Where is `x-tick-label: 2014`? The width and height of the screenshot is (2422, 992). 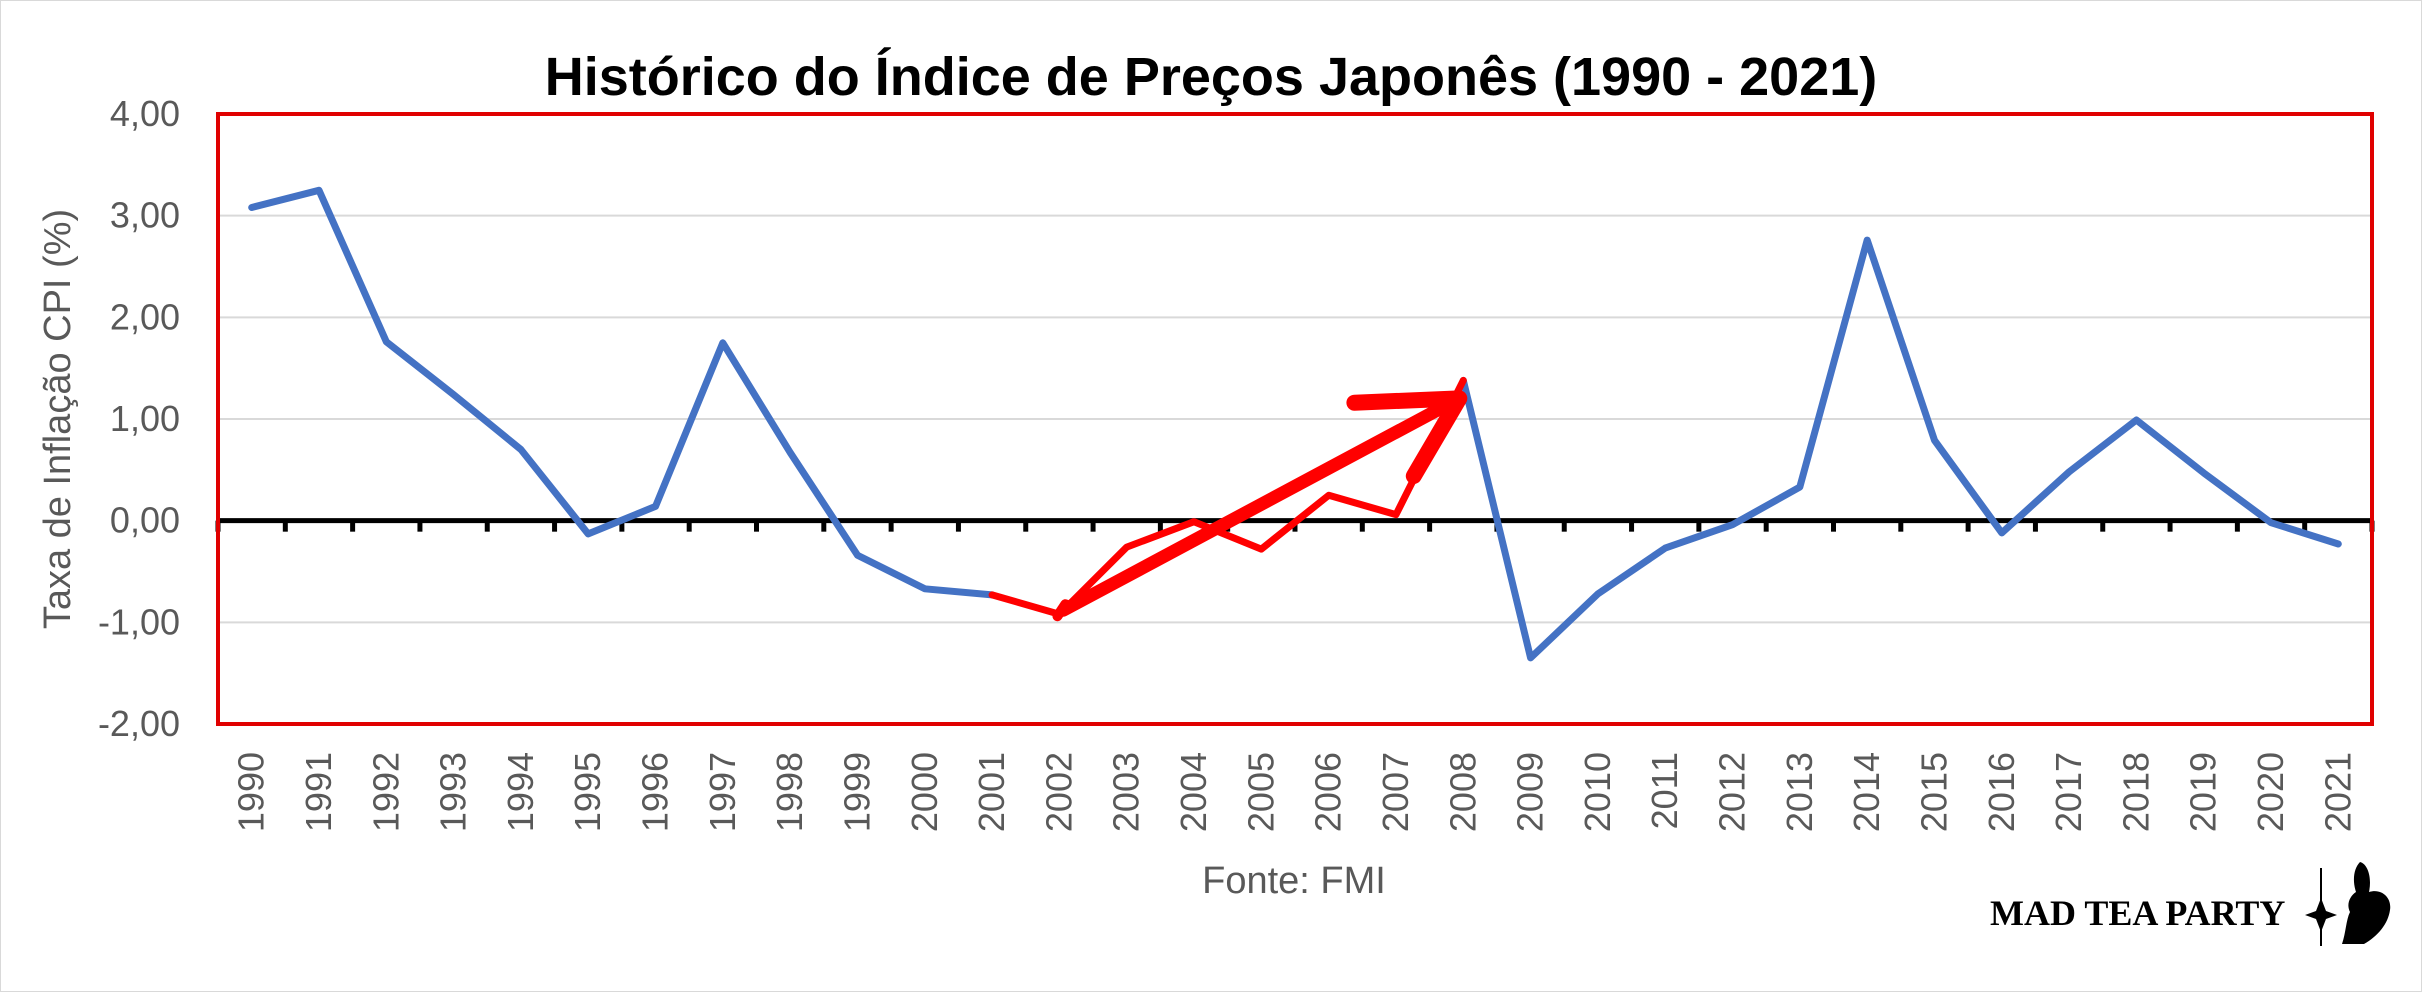 x-tick-label: 2014 is located at coordinates (1866, 792).